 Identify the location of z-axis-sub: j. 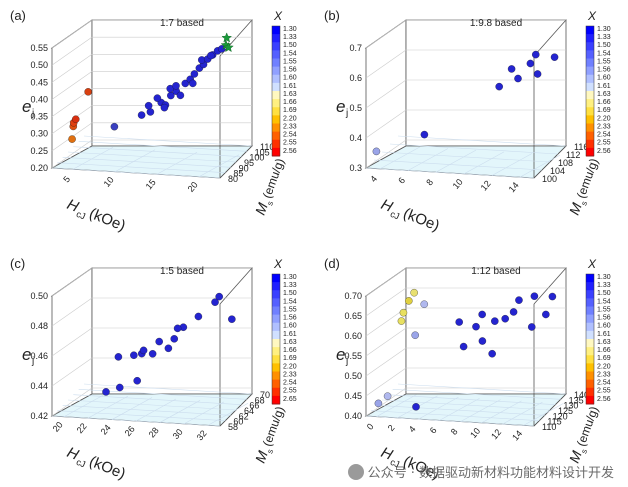
(346, 113).